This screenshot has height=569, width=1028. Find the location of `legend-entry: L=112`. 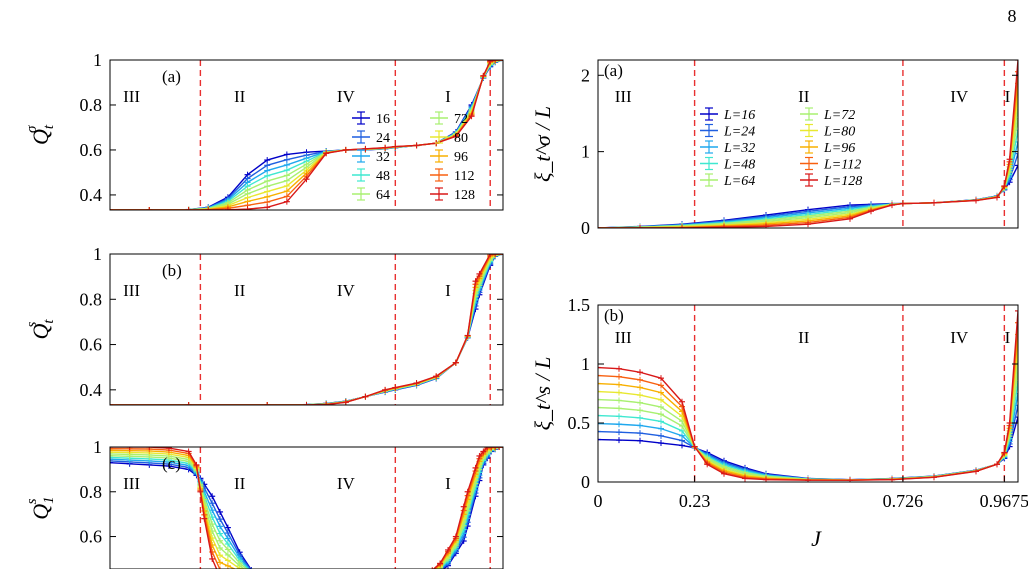

legend-entry: L=112 is located at coordinates (842, 165).